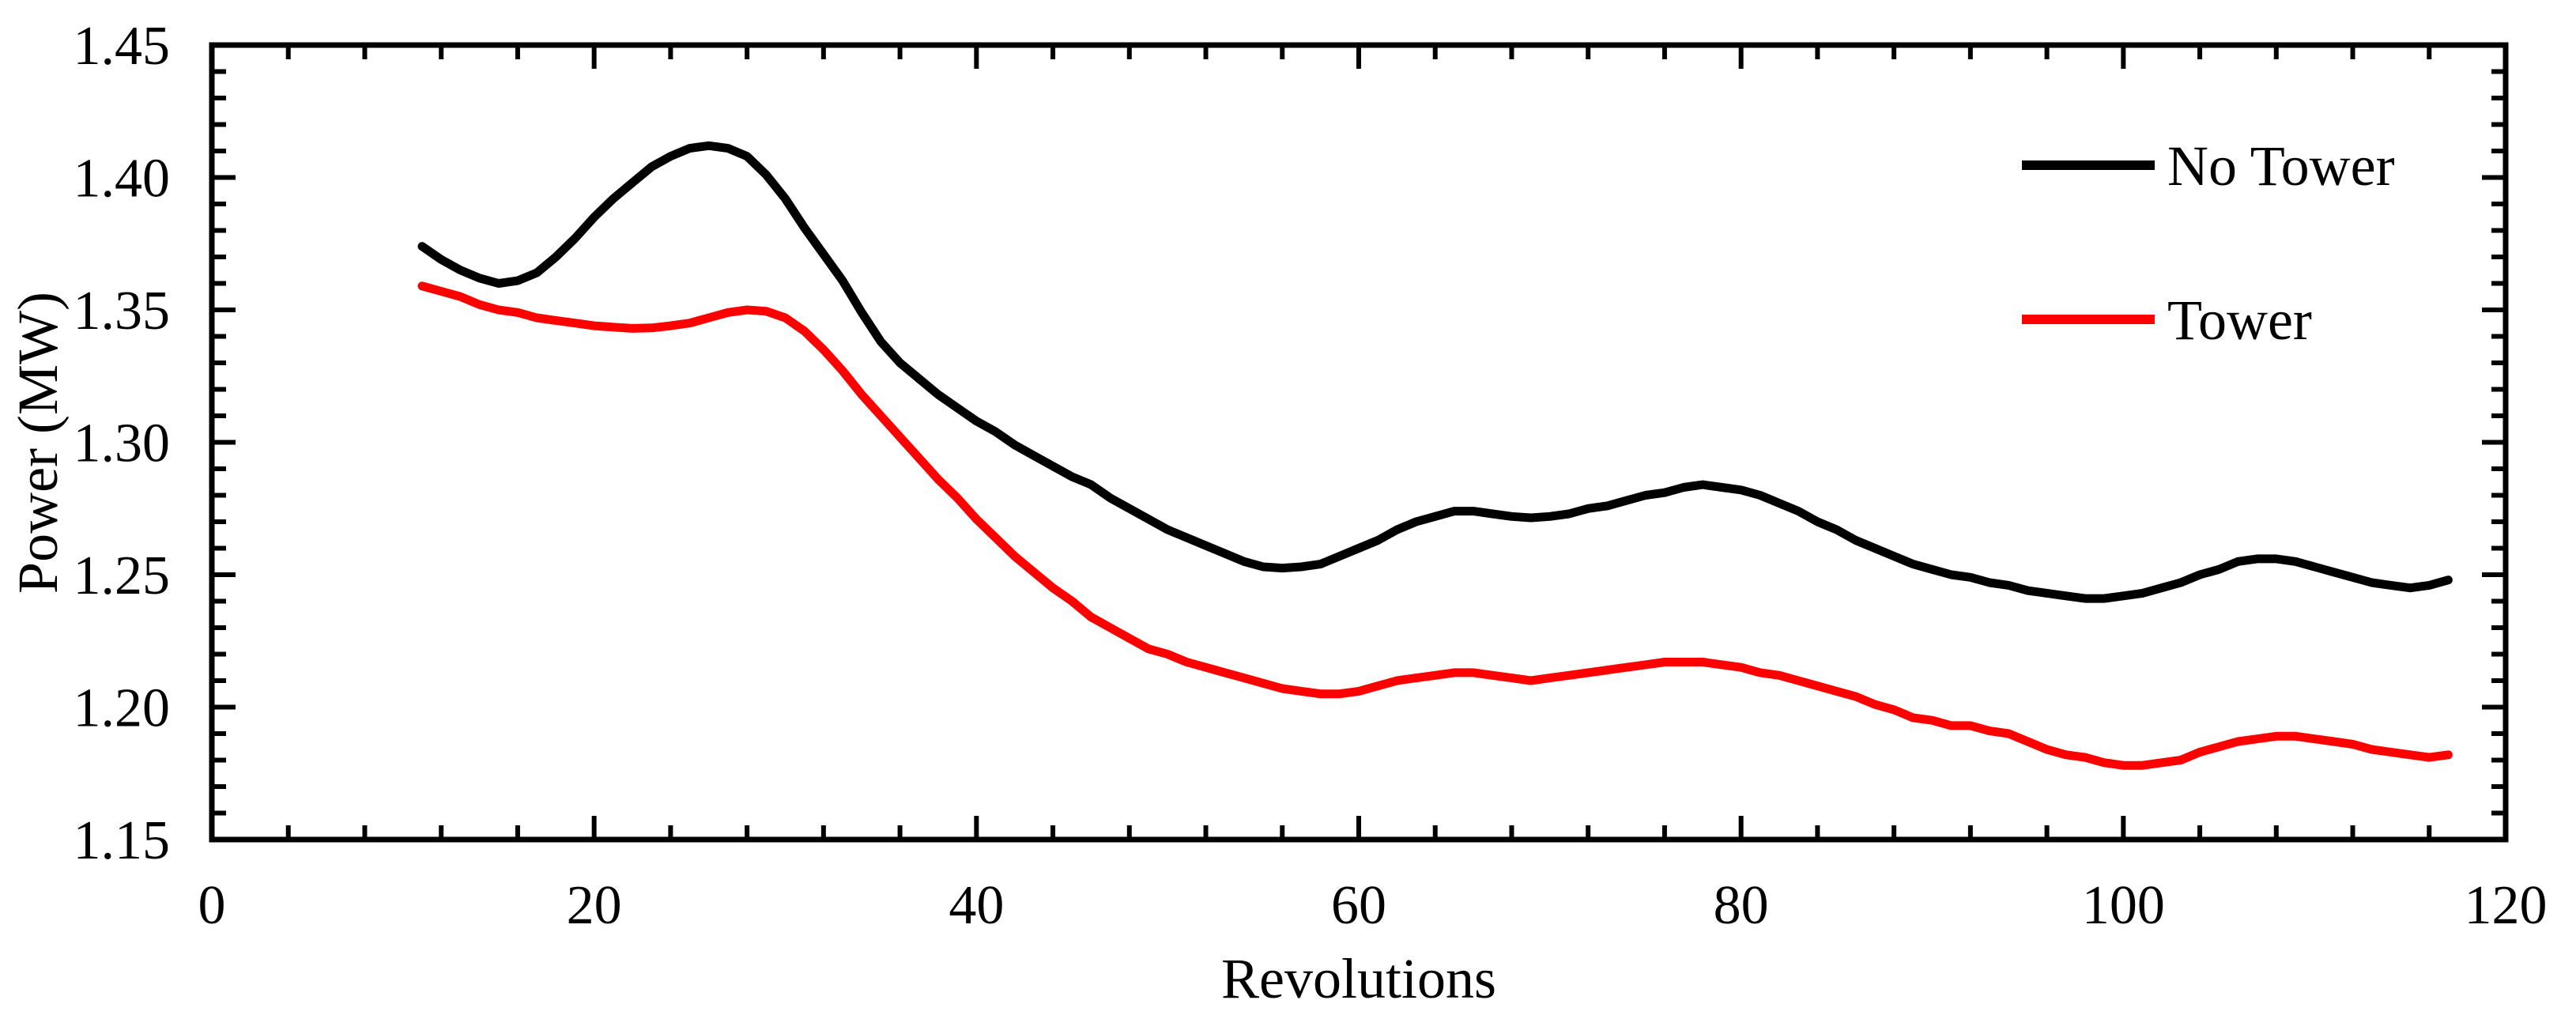 The height and width of the screenshot is (1019, 2576). Describe the element at coordinates (1358, 978) in the screenshot. I see `x-axis-title: Revolutions` at that location.